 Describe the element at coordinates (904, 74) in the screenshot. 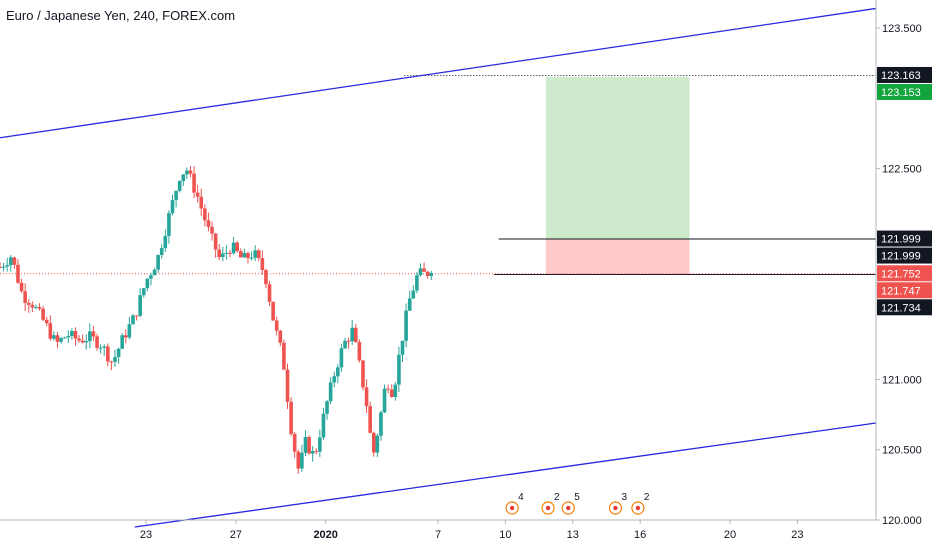

I see `price-tag: 123.163` at that location.